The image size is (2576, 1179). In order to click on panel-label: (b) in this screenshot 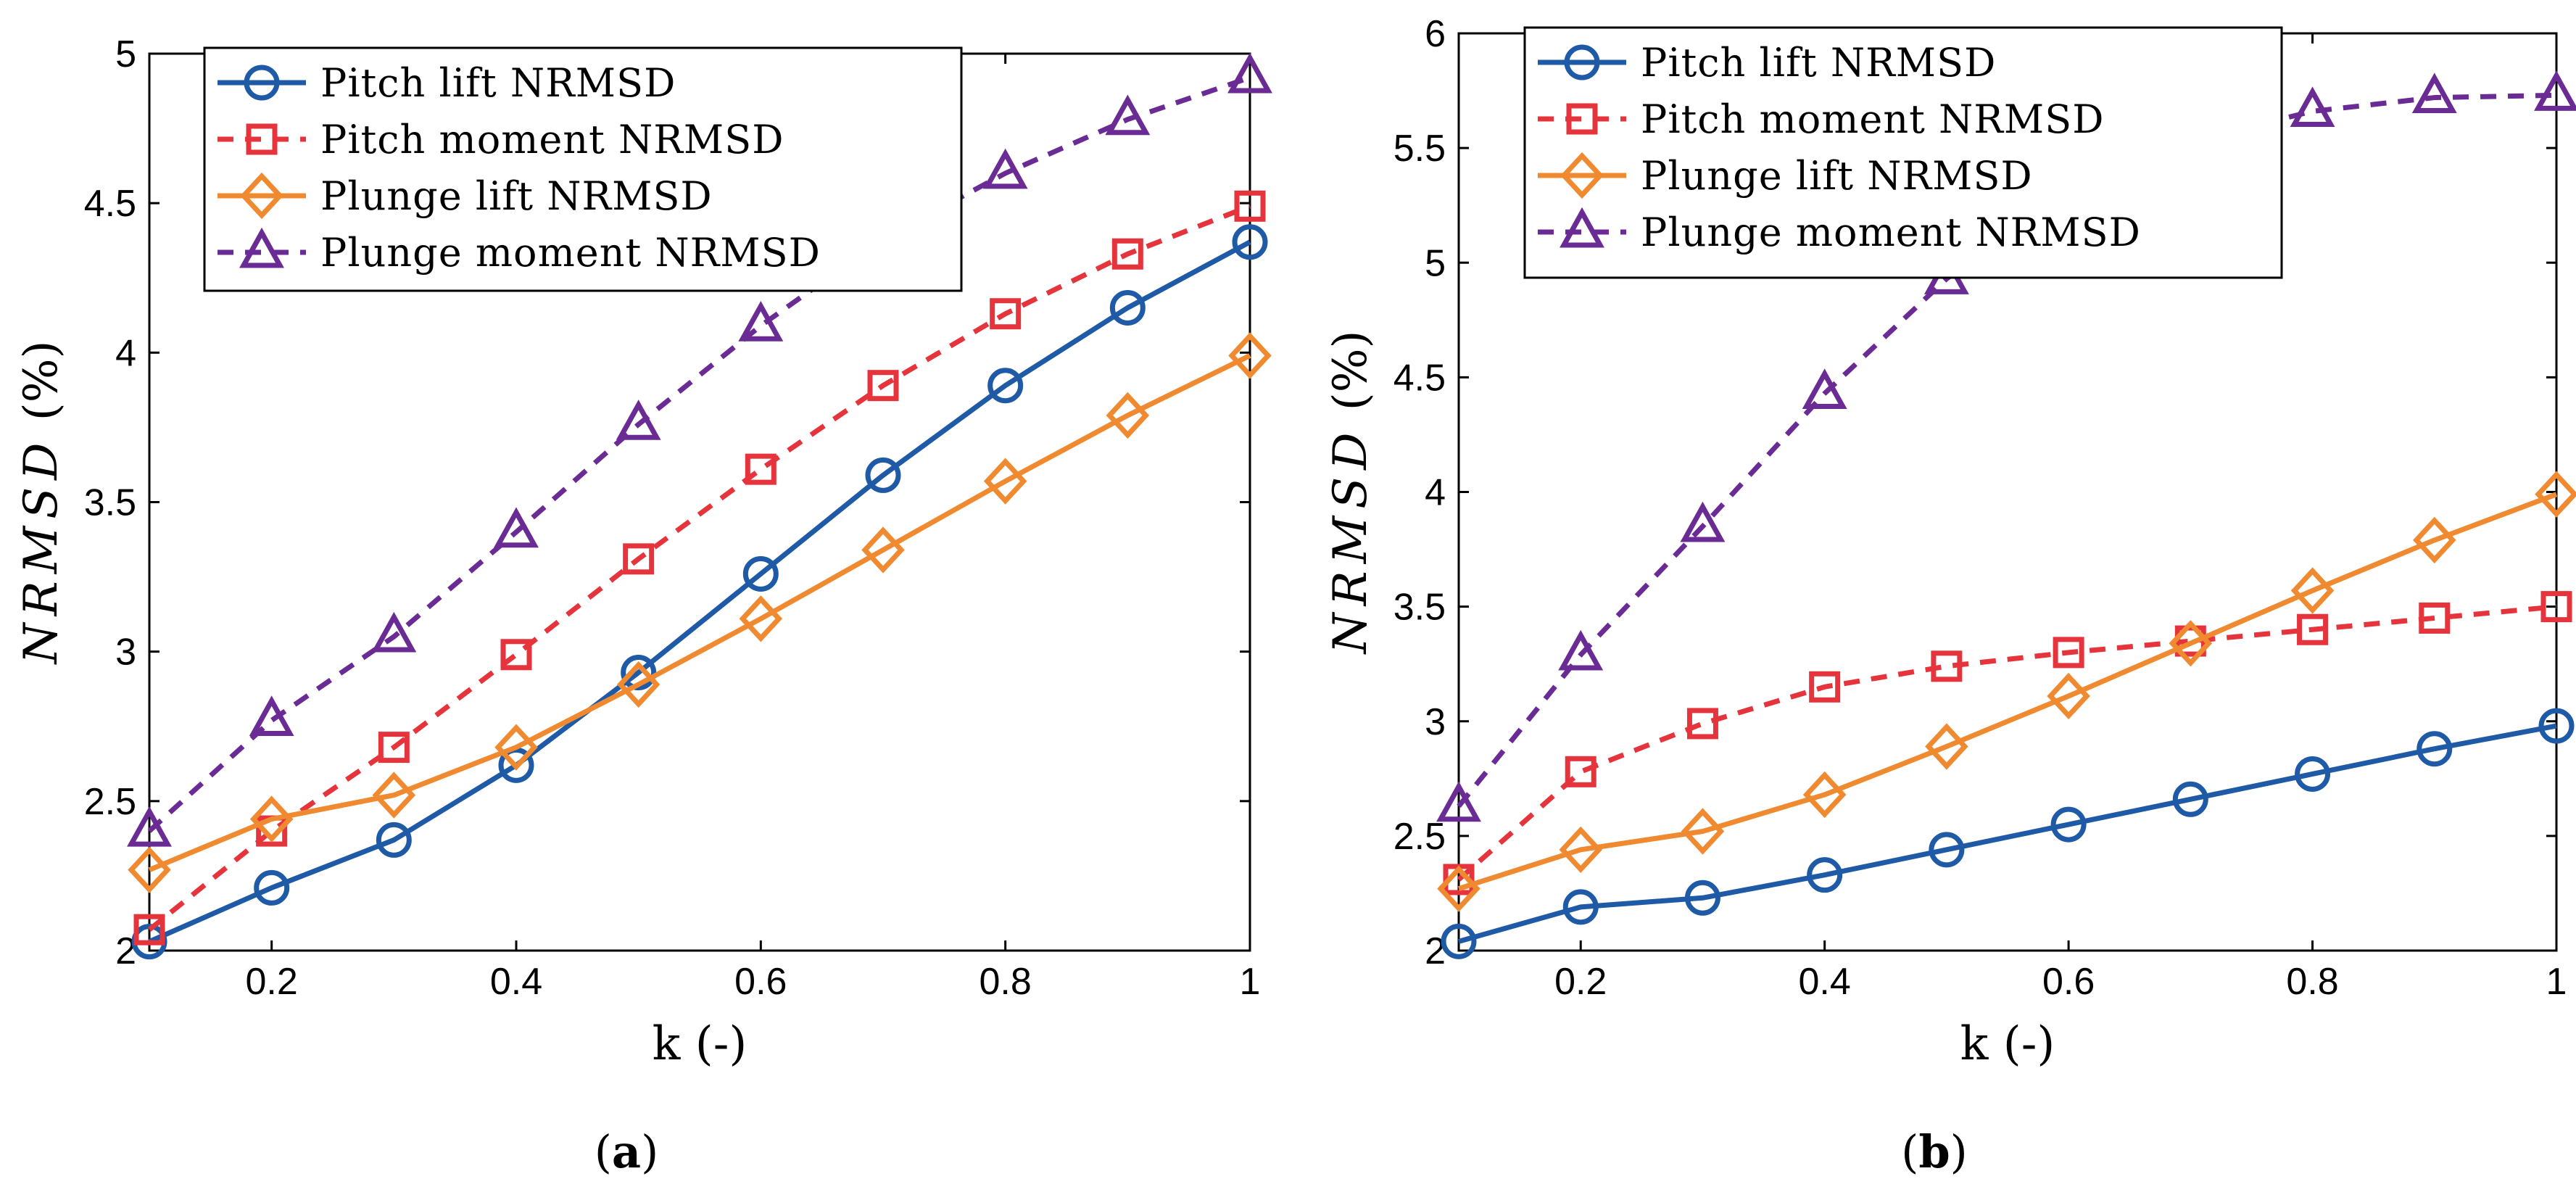, I will do `click(1935, 1151)`.